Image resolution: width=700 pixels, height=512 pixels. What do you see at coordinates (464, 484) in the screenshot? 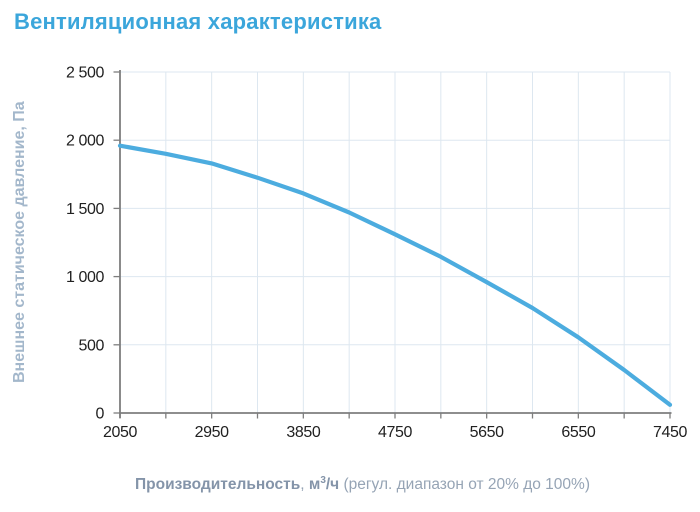
I see `x-axis-title-note: (регул. диапазон от 20% до 100%)` at bounding box center [464, 484].